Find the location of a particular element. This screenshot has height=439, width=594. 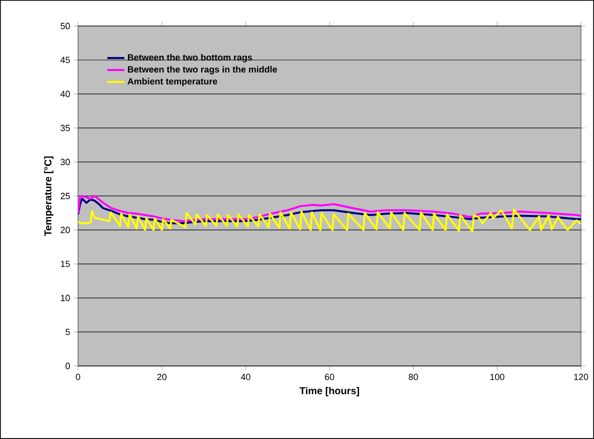

y-tick-label: 20 is located at coordinates (65, 230).